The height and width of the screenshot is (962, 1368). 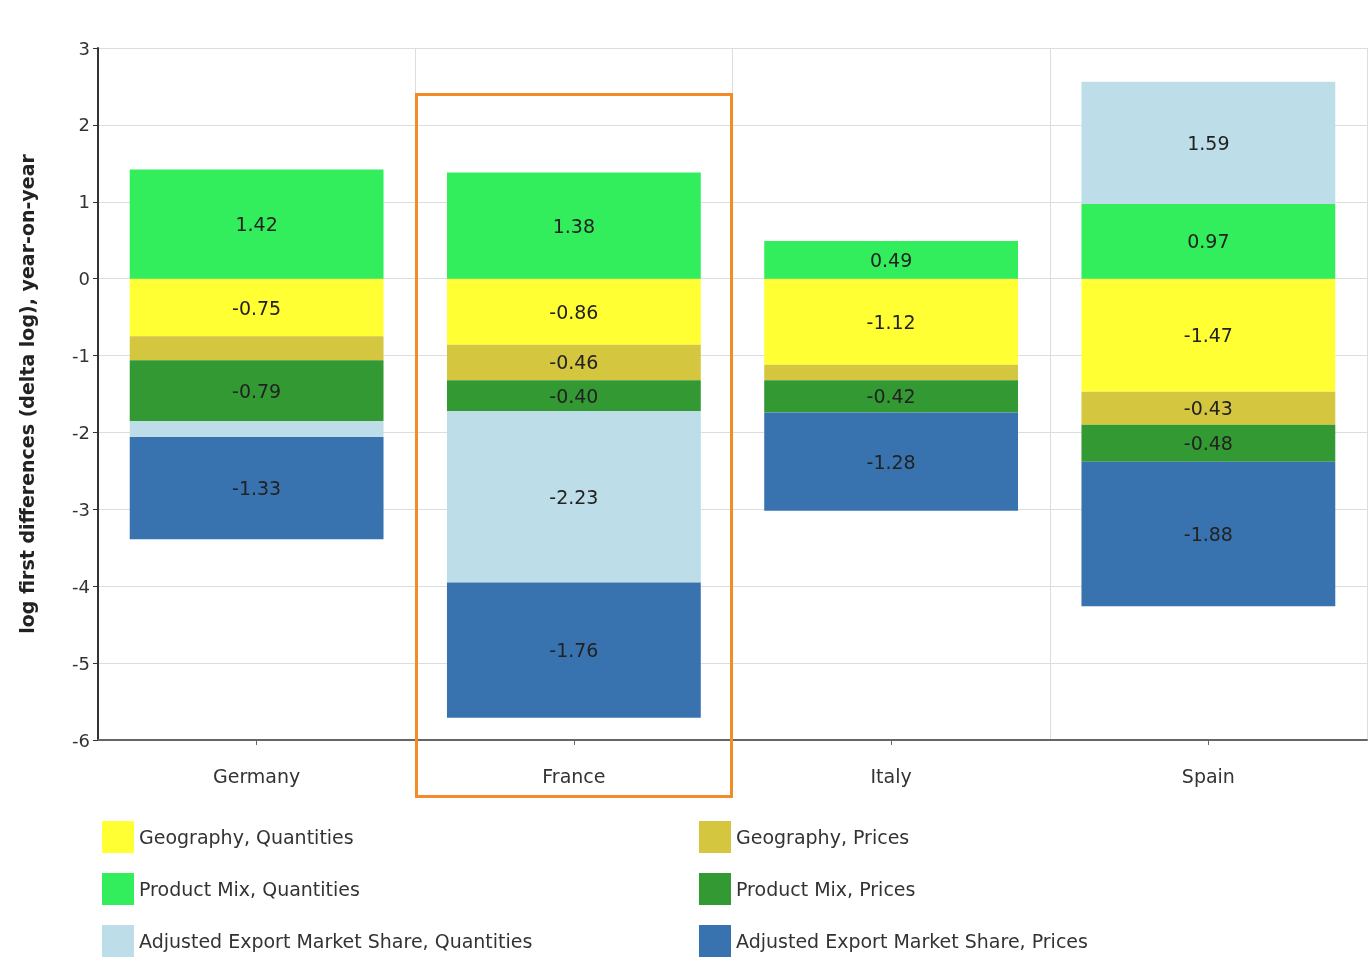 What do you see at coordinates (891, 775) in the screenshot?
I see `x-tick-label: Italy` at bounding box center [891, 775].